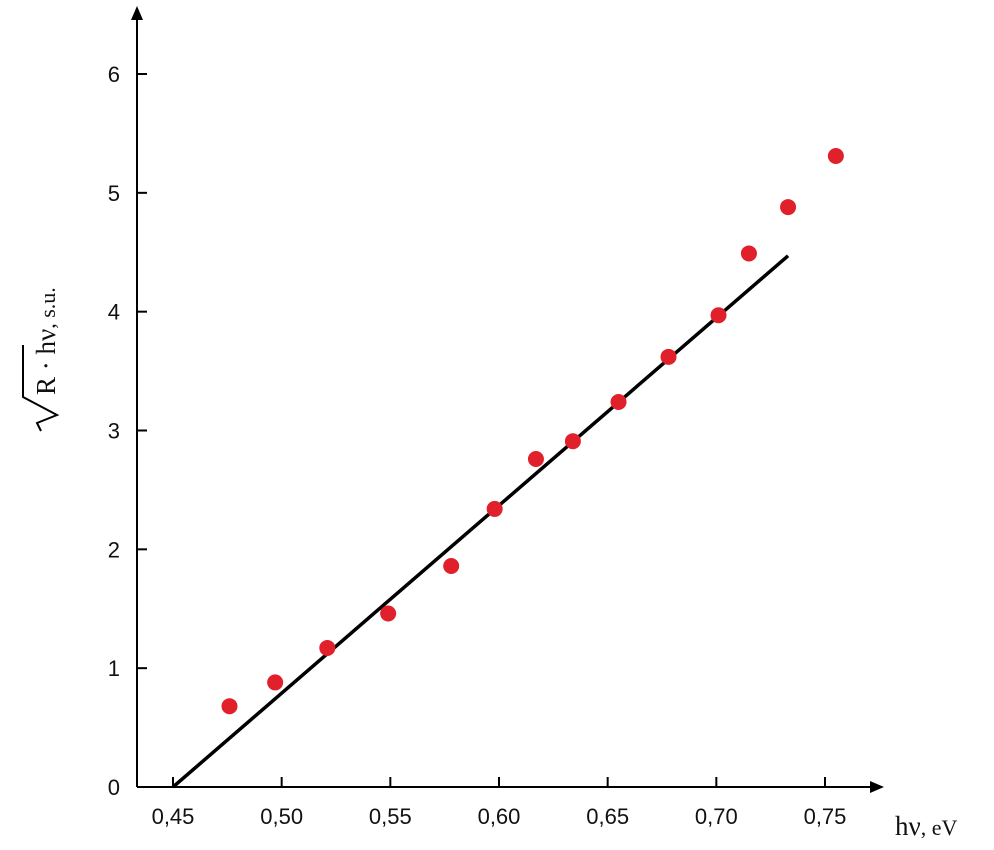 This screenshot has width=994, height=850. I want to click on x-ticks: 0,45 0,50 0,55 0,60 0,65 0,70 0,75, so click(499, 803).